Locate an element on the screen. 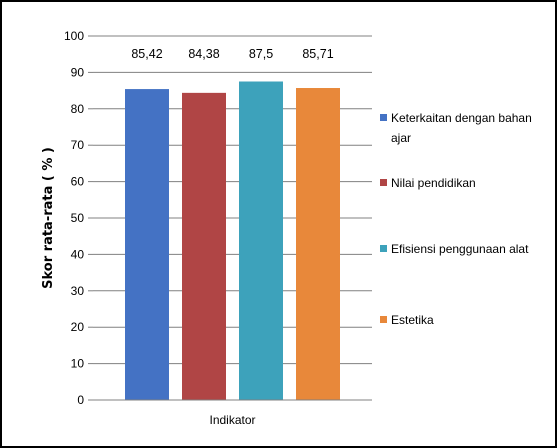 The width and height of the screenshot is (557, 448). data-label-4: 85,71 is located at coordinates (317, 54).